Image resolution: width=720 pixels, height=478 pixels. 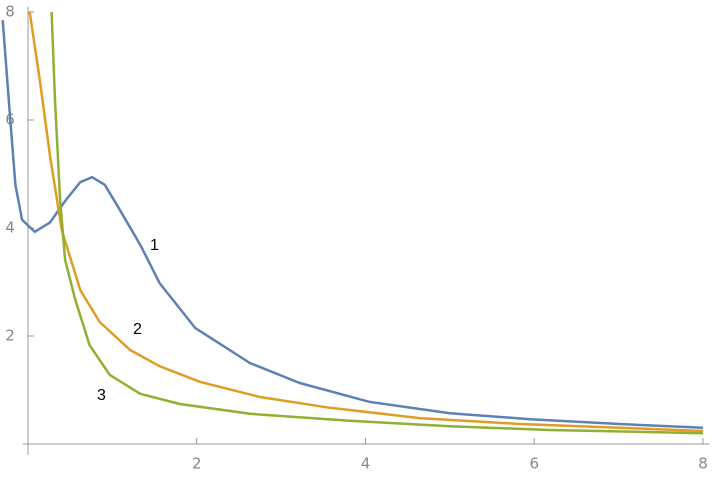 What do you see at coordinates (534, 464) in the screenshot?
I see `x-tick-label: 6` at bounding box center [534, 464].